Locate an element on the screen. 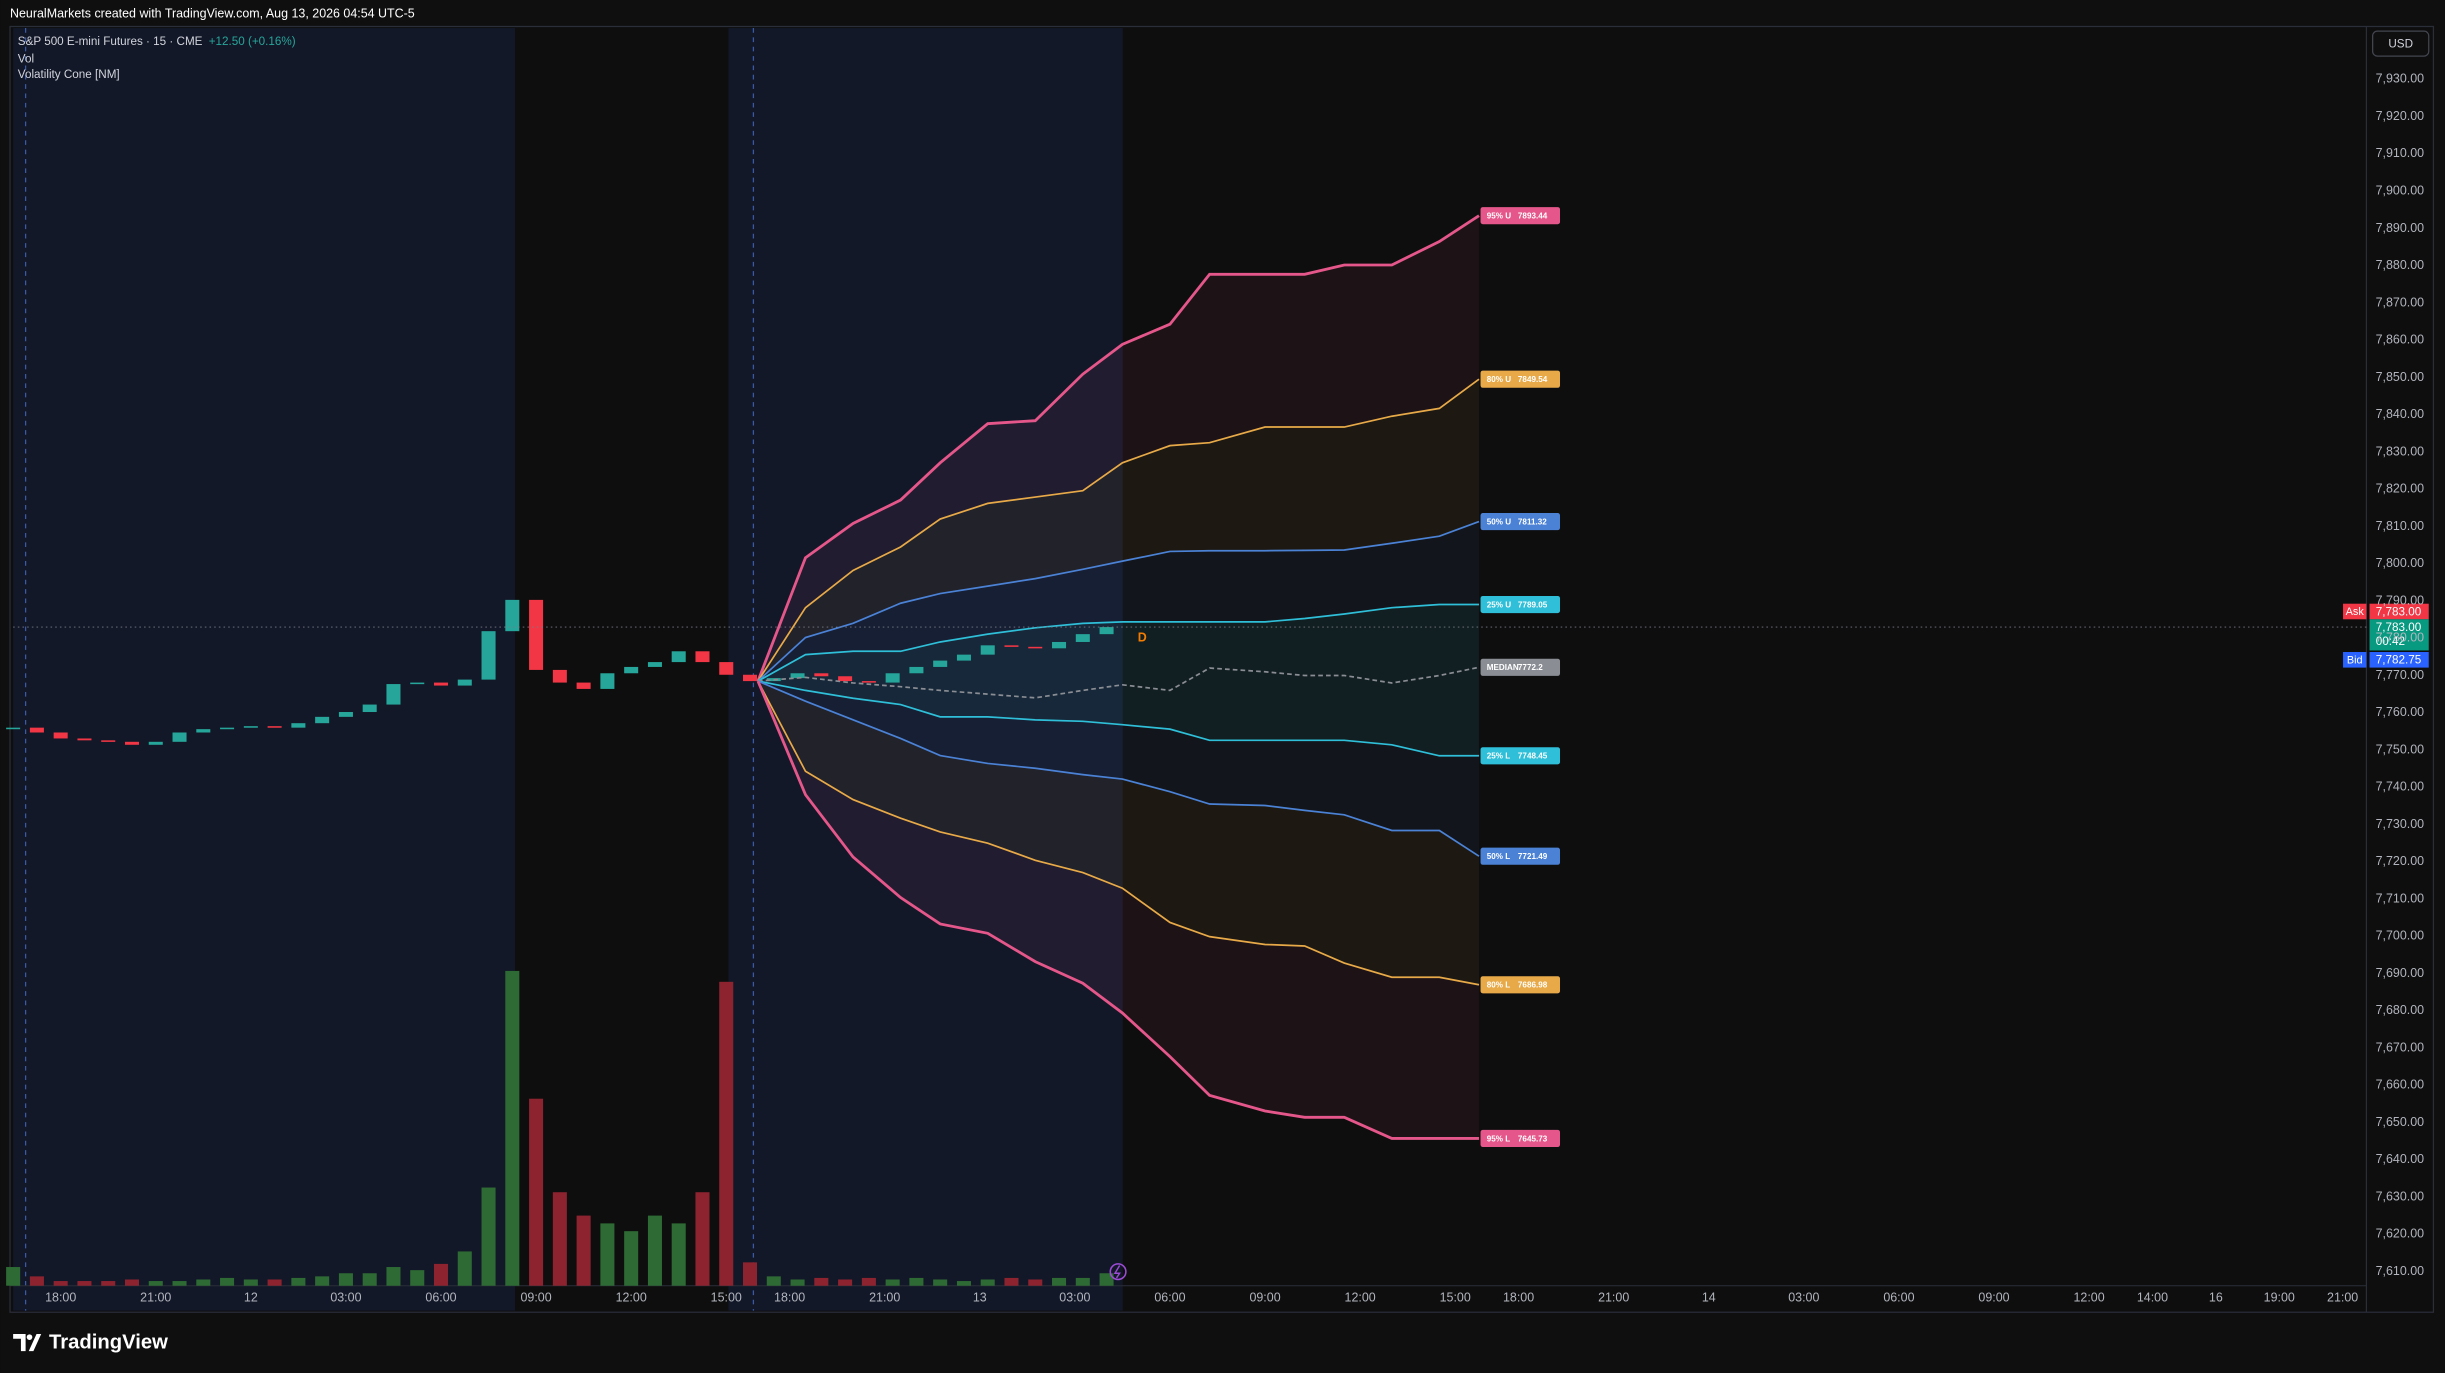  y-tick-label: 7,820.00 is located at coordinates (2400, 489).